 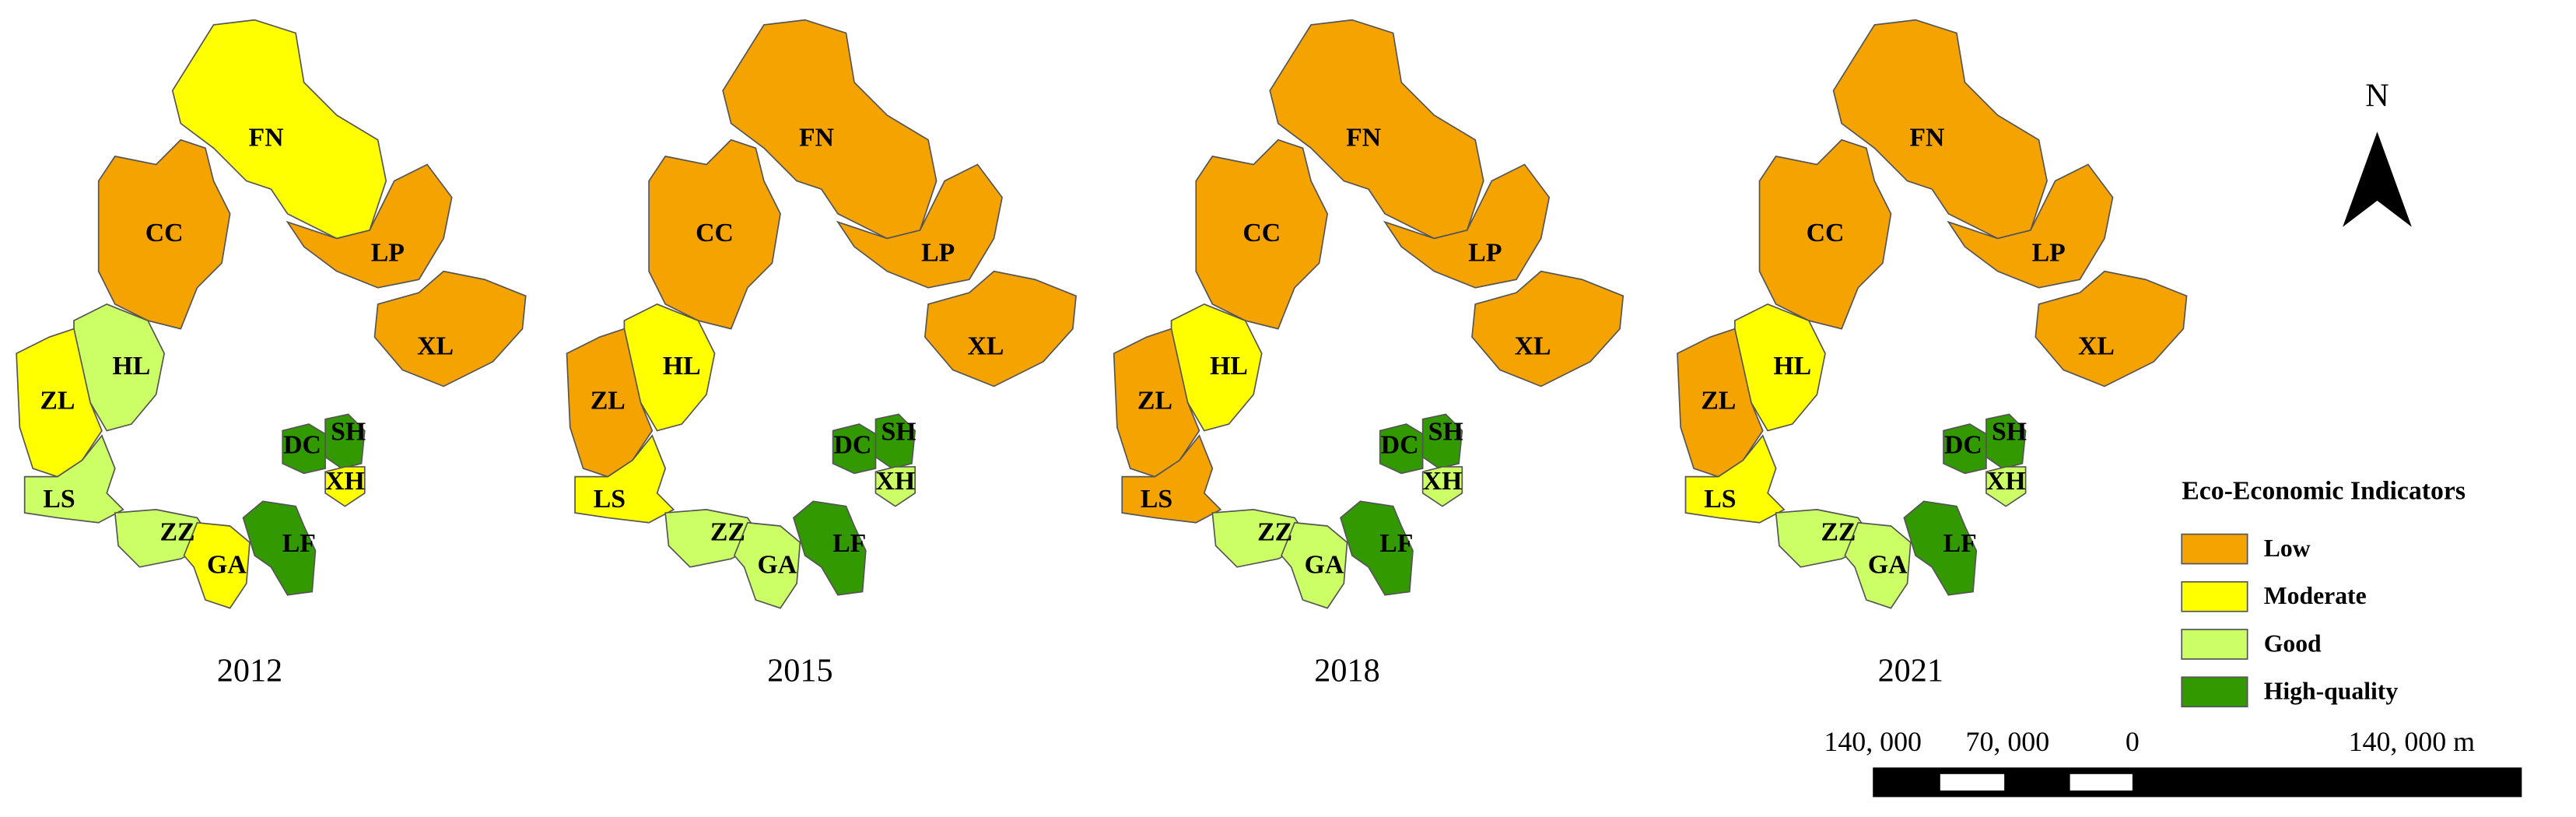 I want to click on legend-title: Eco-Economic Indicators, so click(x=2324, y=490).